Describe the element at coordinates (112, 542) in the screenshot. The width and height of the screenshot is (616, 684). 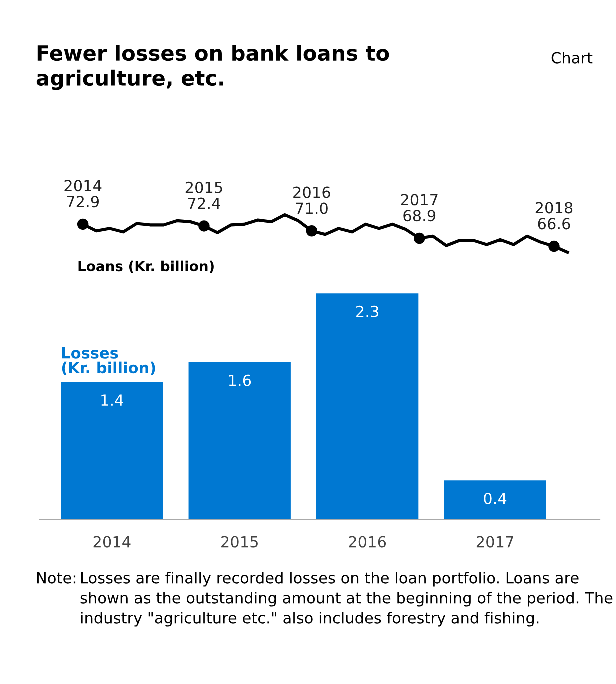
I see `x-tick-label: 2014` at that location.